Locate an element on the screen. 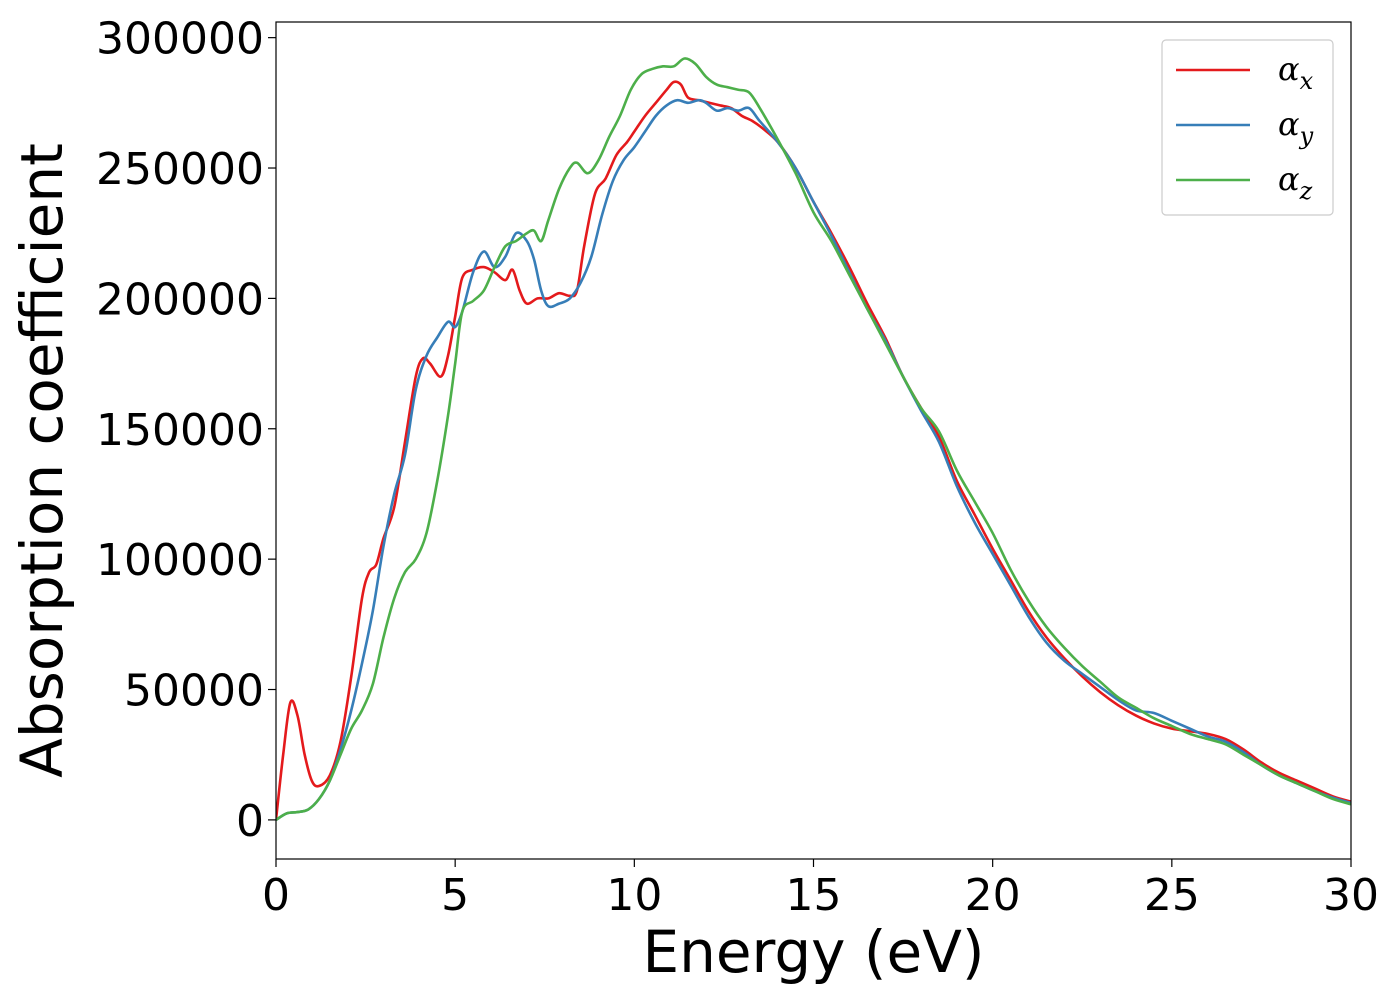 The height and width of the screenshot is (1000, 1400). x-tick-label: 0 is located at coordinates (276, 895).